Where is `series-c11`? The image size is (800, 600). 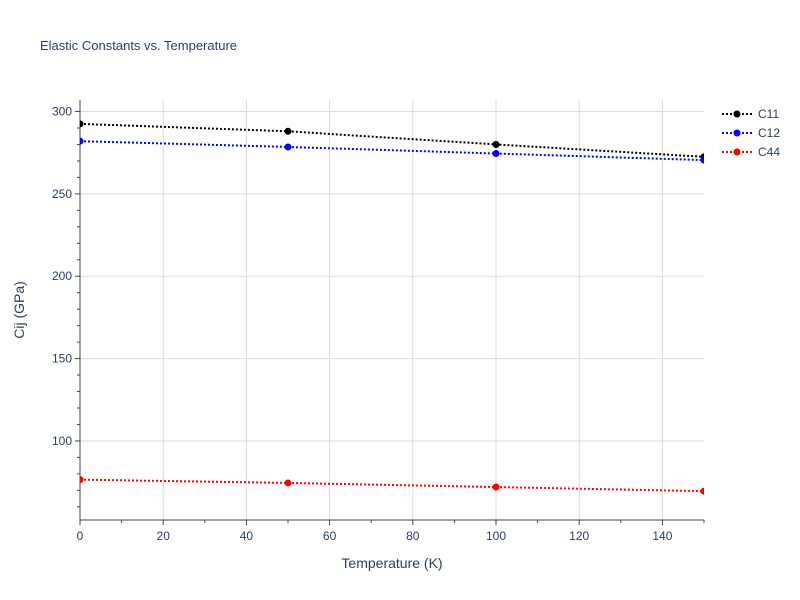
series-c11 is located at coordinates (390, 140).